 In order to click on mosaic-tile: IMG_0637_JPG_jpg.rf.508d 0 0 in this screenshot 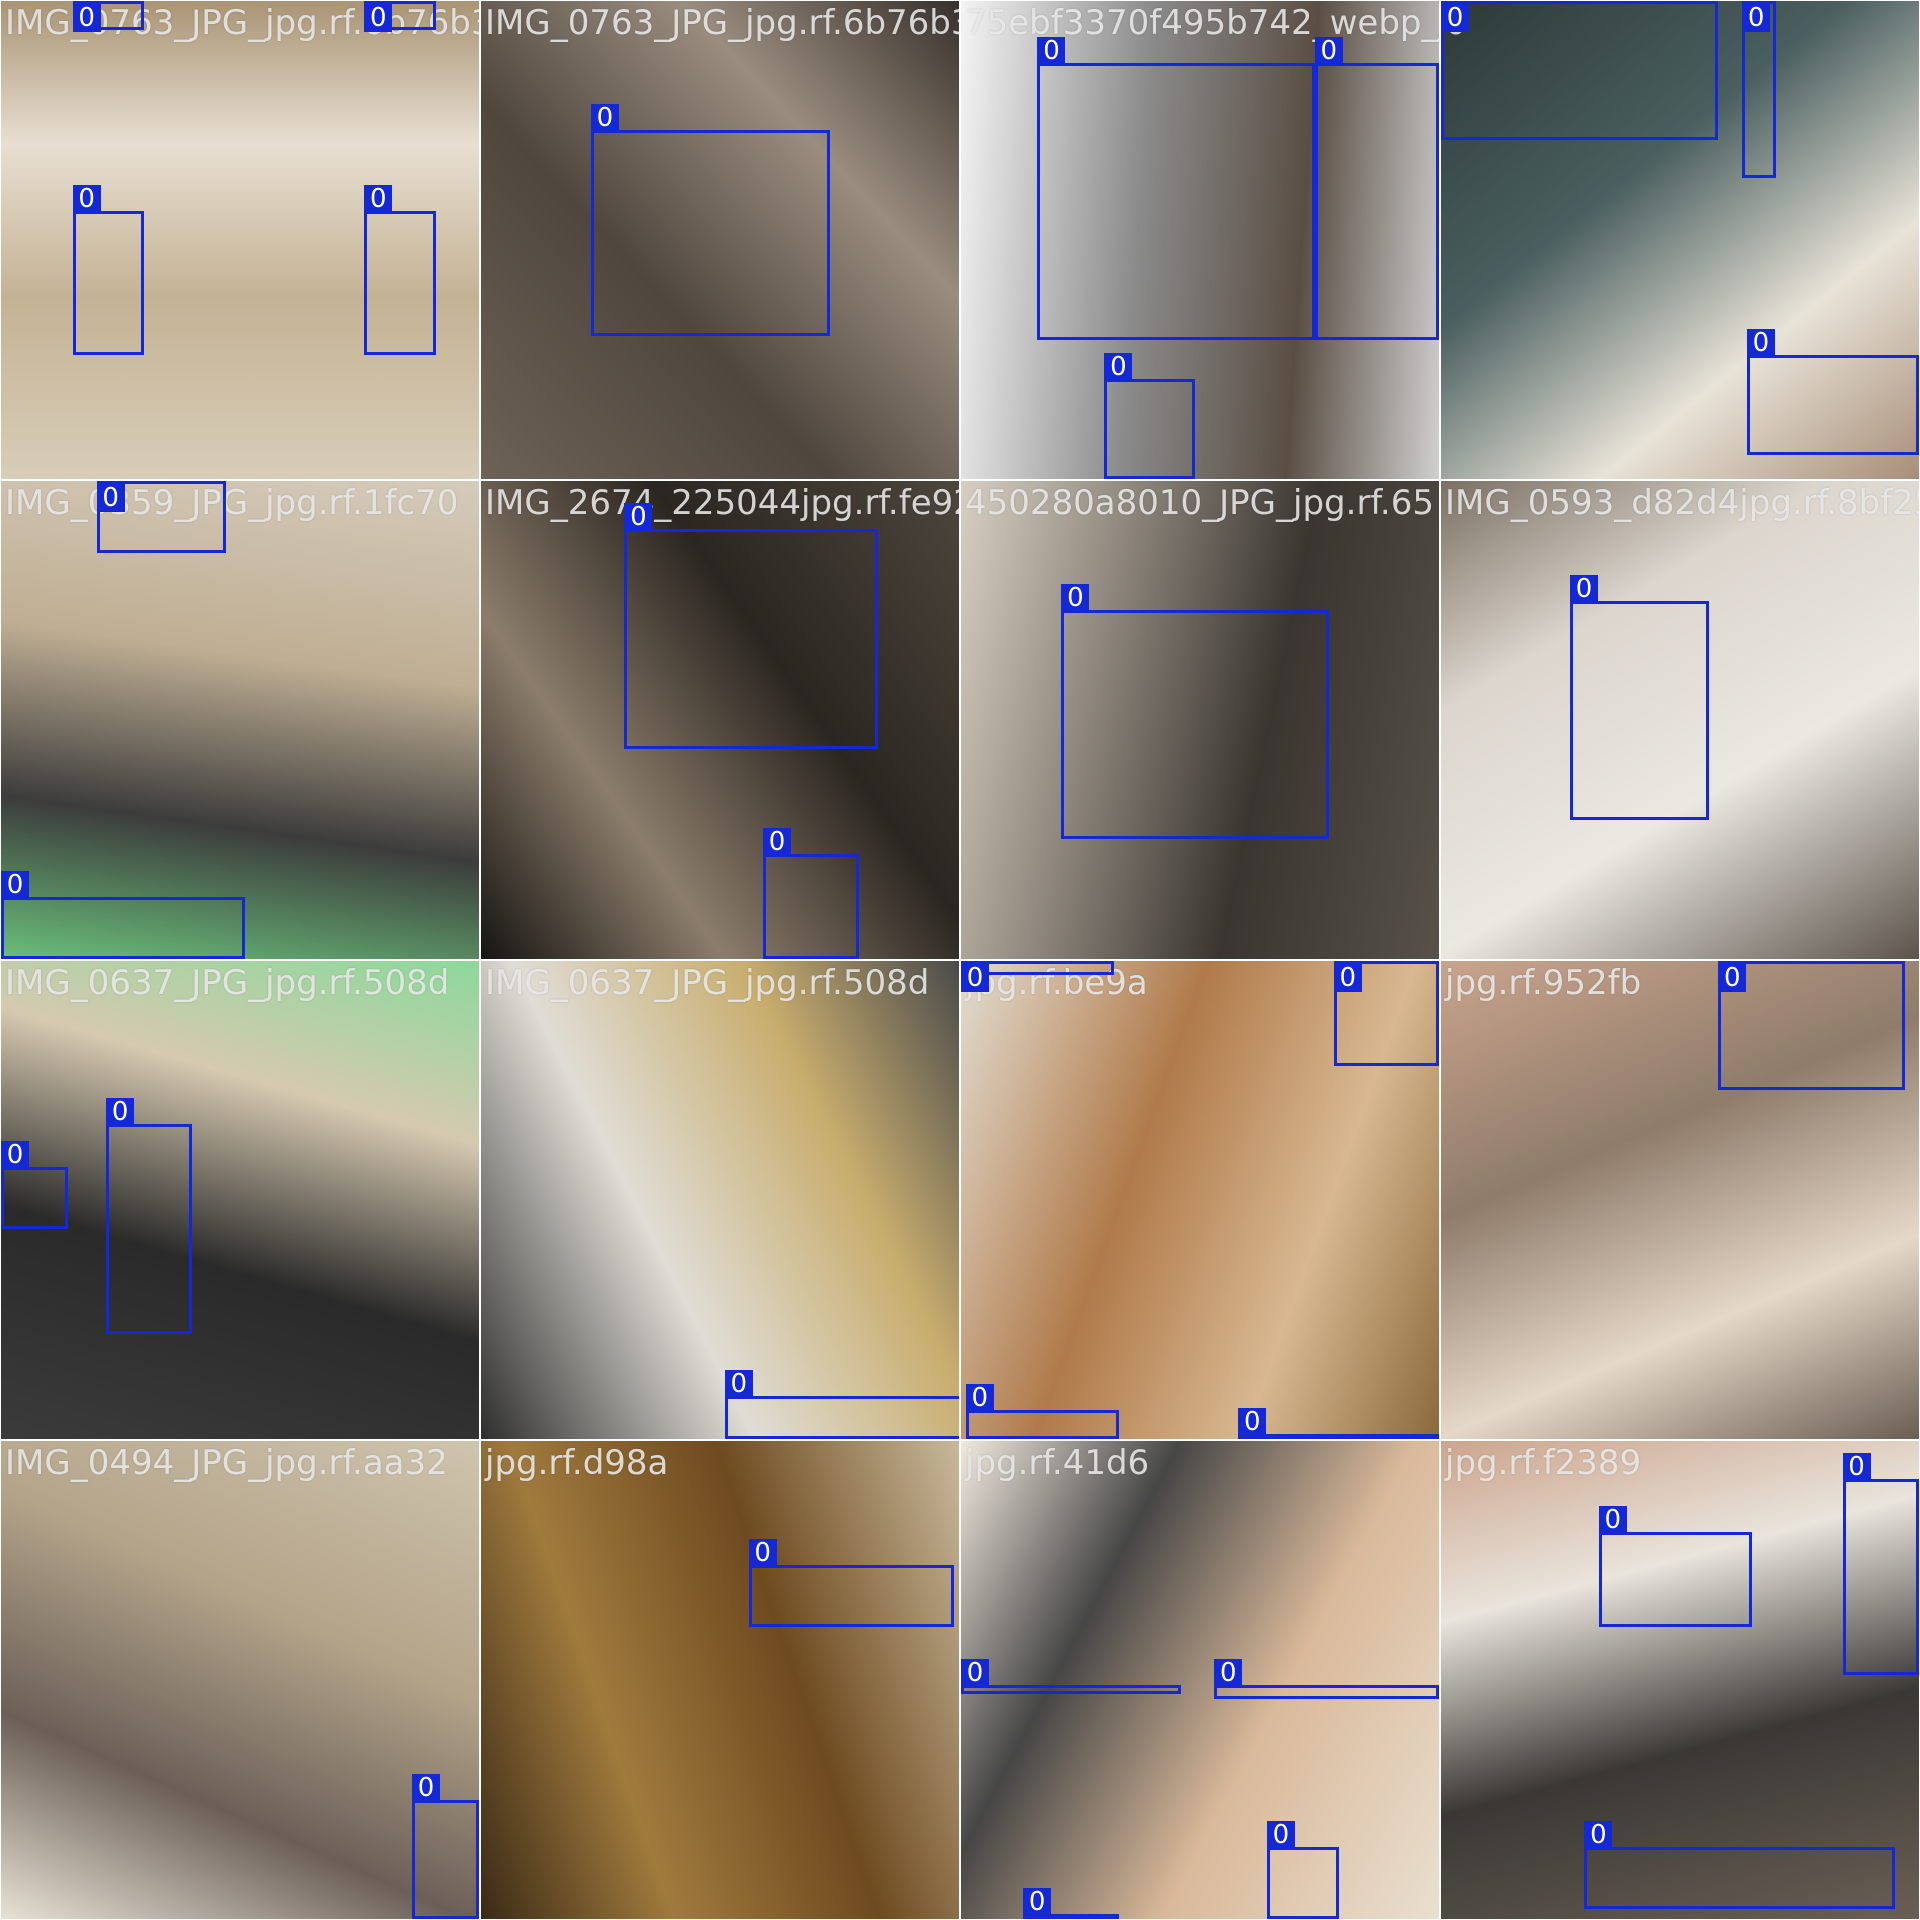, I will do `click(240, 1200)`.